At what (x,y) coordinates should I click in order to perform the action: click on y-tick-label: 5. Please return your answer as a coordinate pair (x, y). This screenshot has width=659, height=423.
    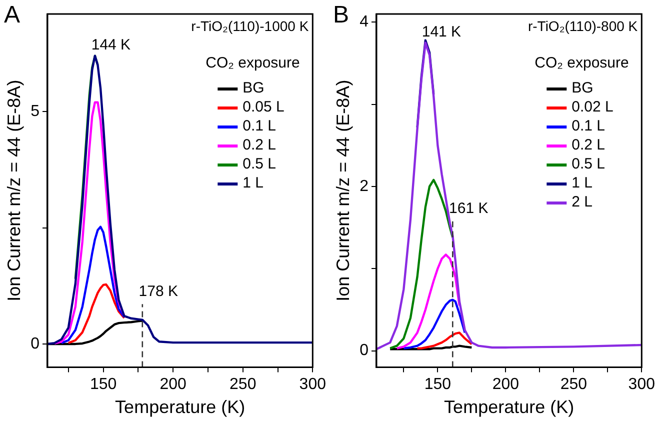
    Looking at the image, I should click on (35, 111).